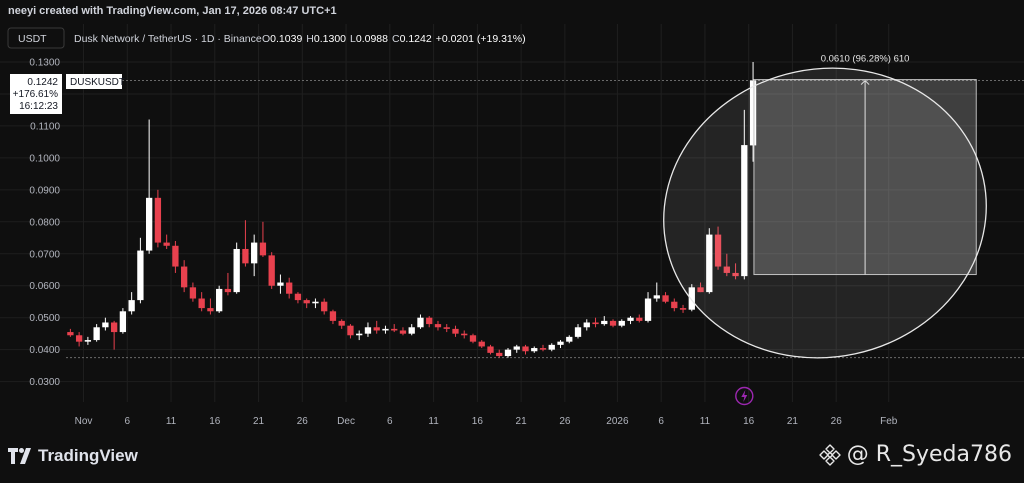  Describe the element at coordinates (486, 421) in the screenshot. I see `time-axis: Nov 6 11 16 21 26 Dec 6 11 16 21 26 2026 6 11 16 21 26 Feb` at that location.